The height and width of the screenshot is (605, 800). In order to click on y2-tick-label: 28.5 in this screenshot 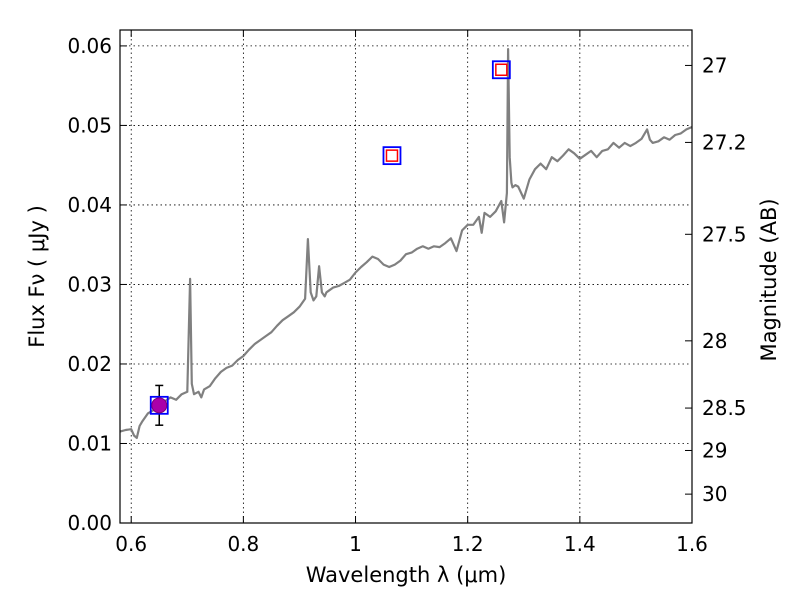, I will do `click(724, 408)`.